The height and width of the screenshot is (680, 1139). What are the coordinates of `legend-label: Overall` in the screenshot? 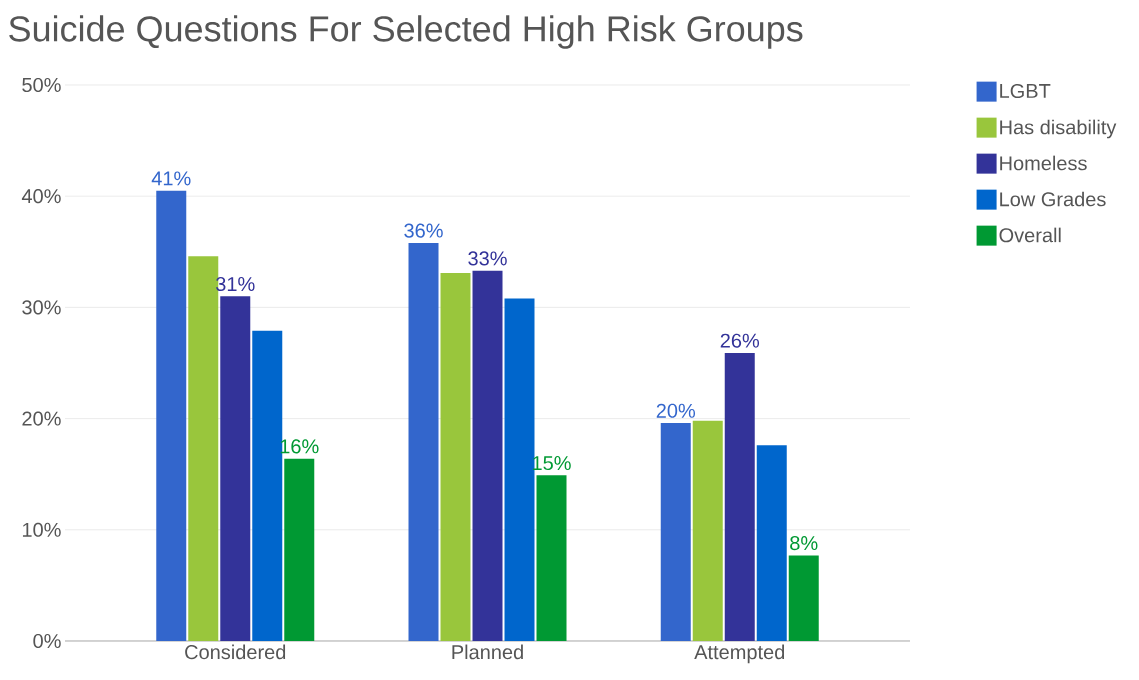 It's located at (1030, 235).